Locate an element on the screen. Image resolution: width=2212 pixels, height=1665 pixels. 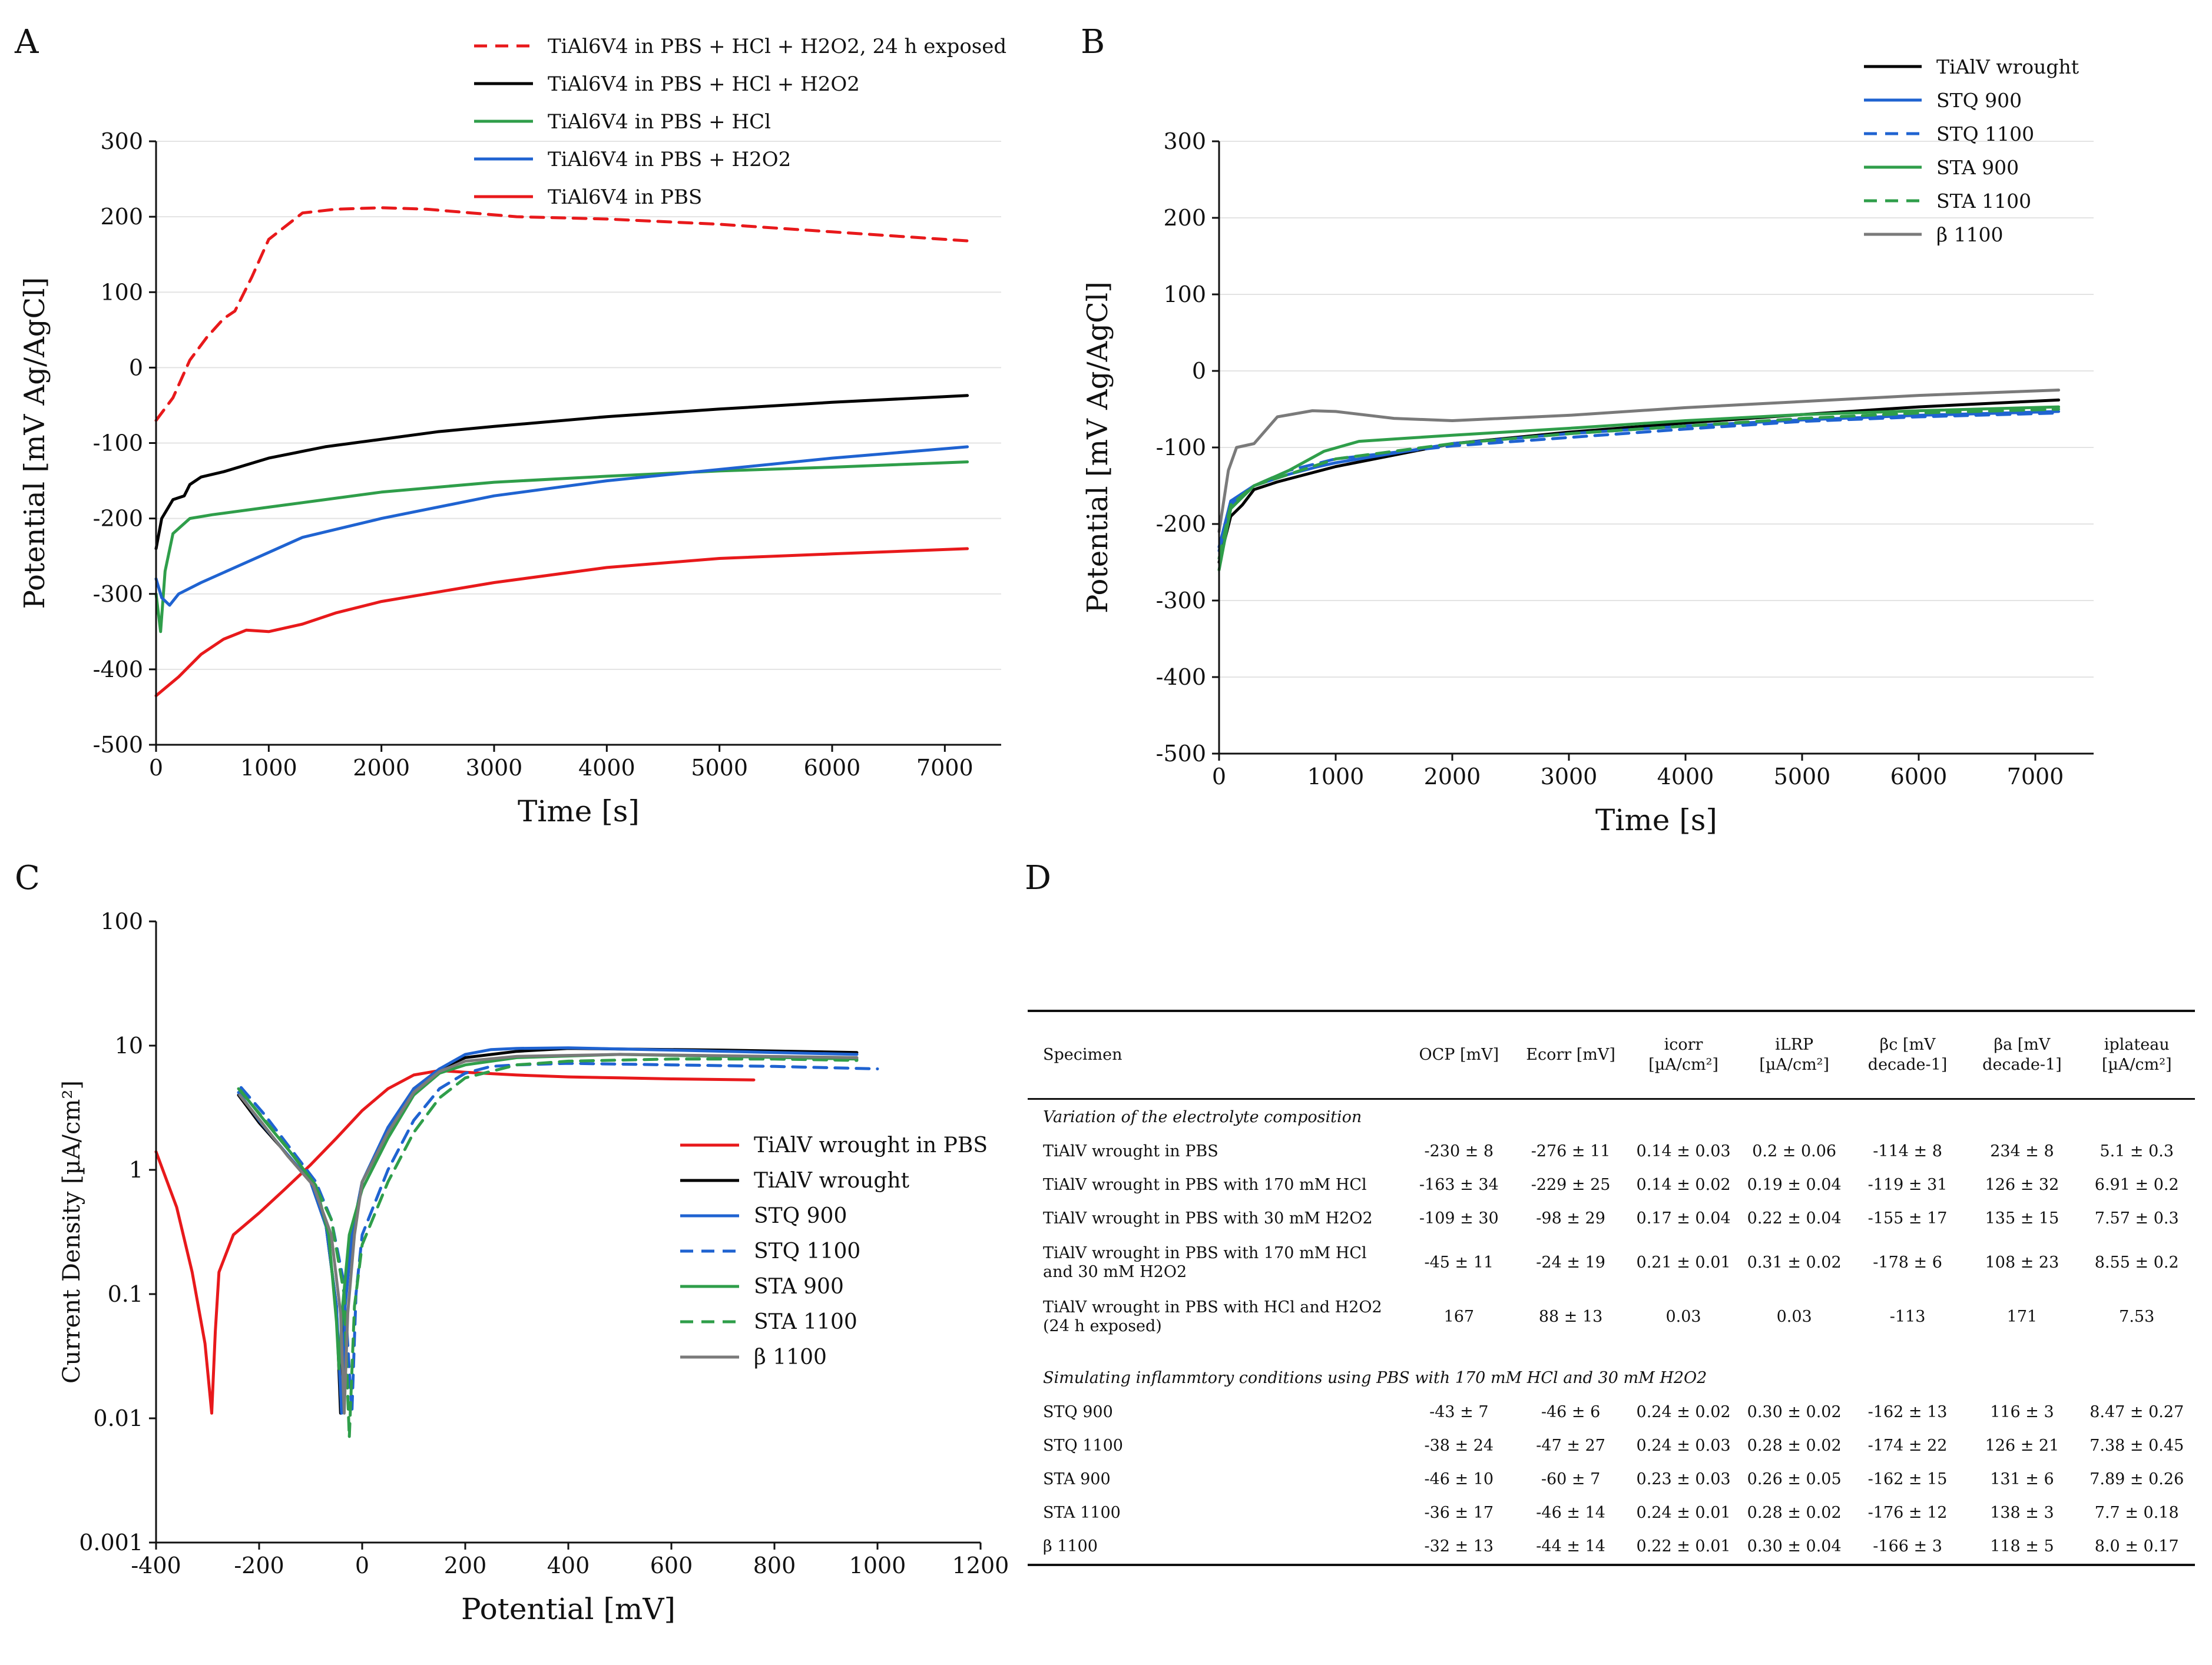
chart-b-x-tick-label: 2000 is located at coordinates (1452, 777).